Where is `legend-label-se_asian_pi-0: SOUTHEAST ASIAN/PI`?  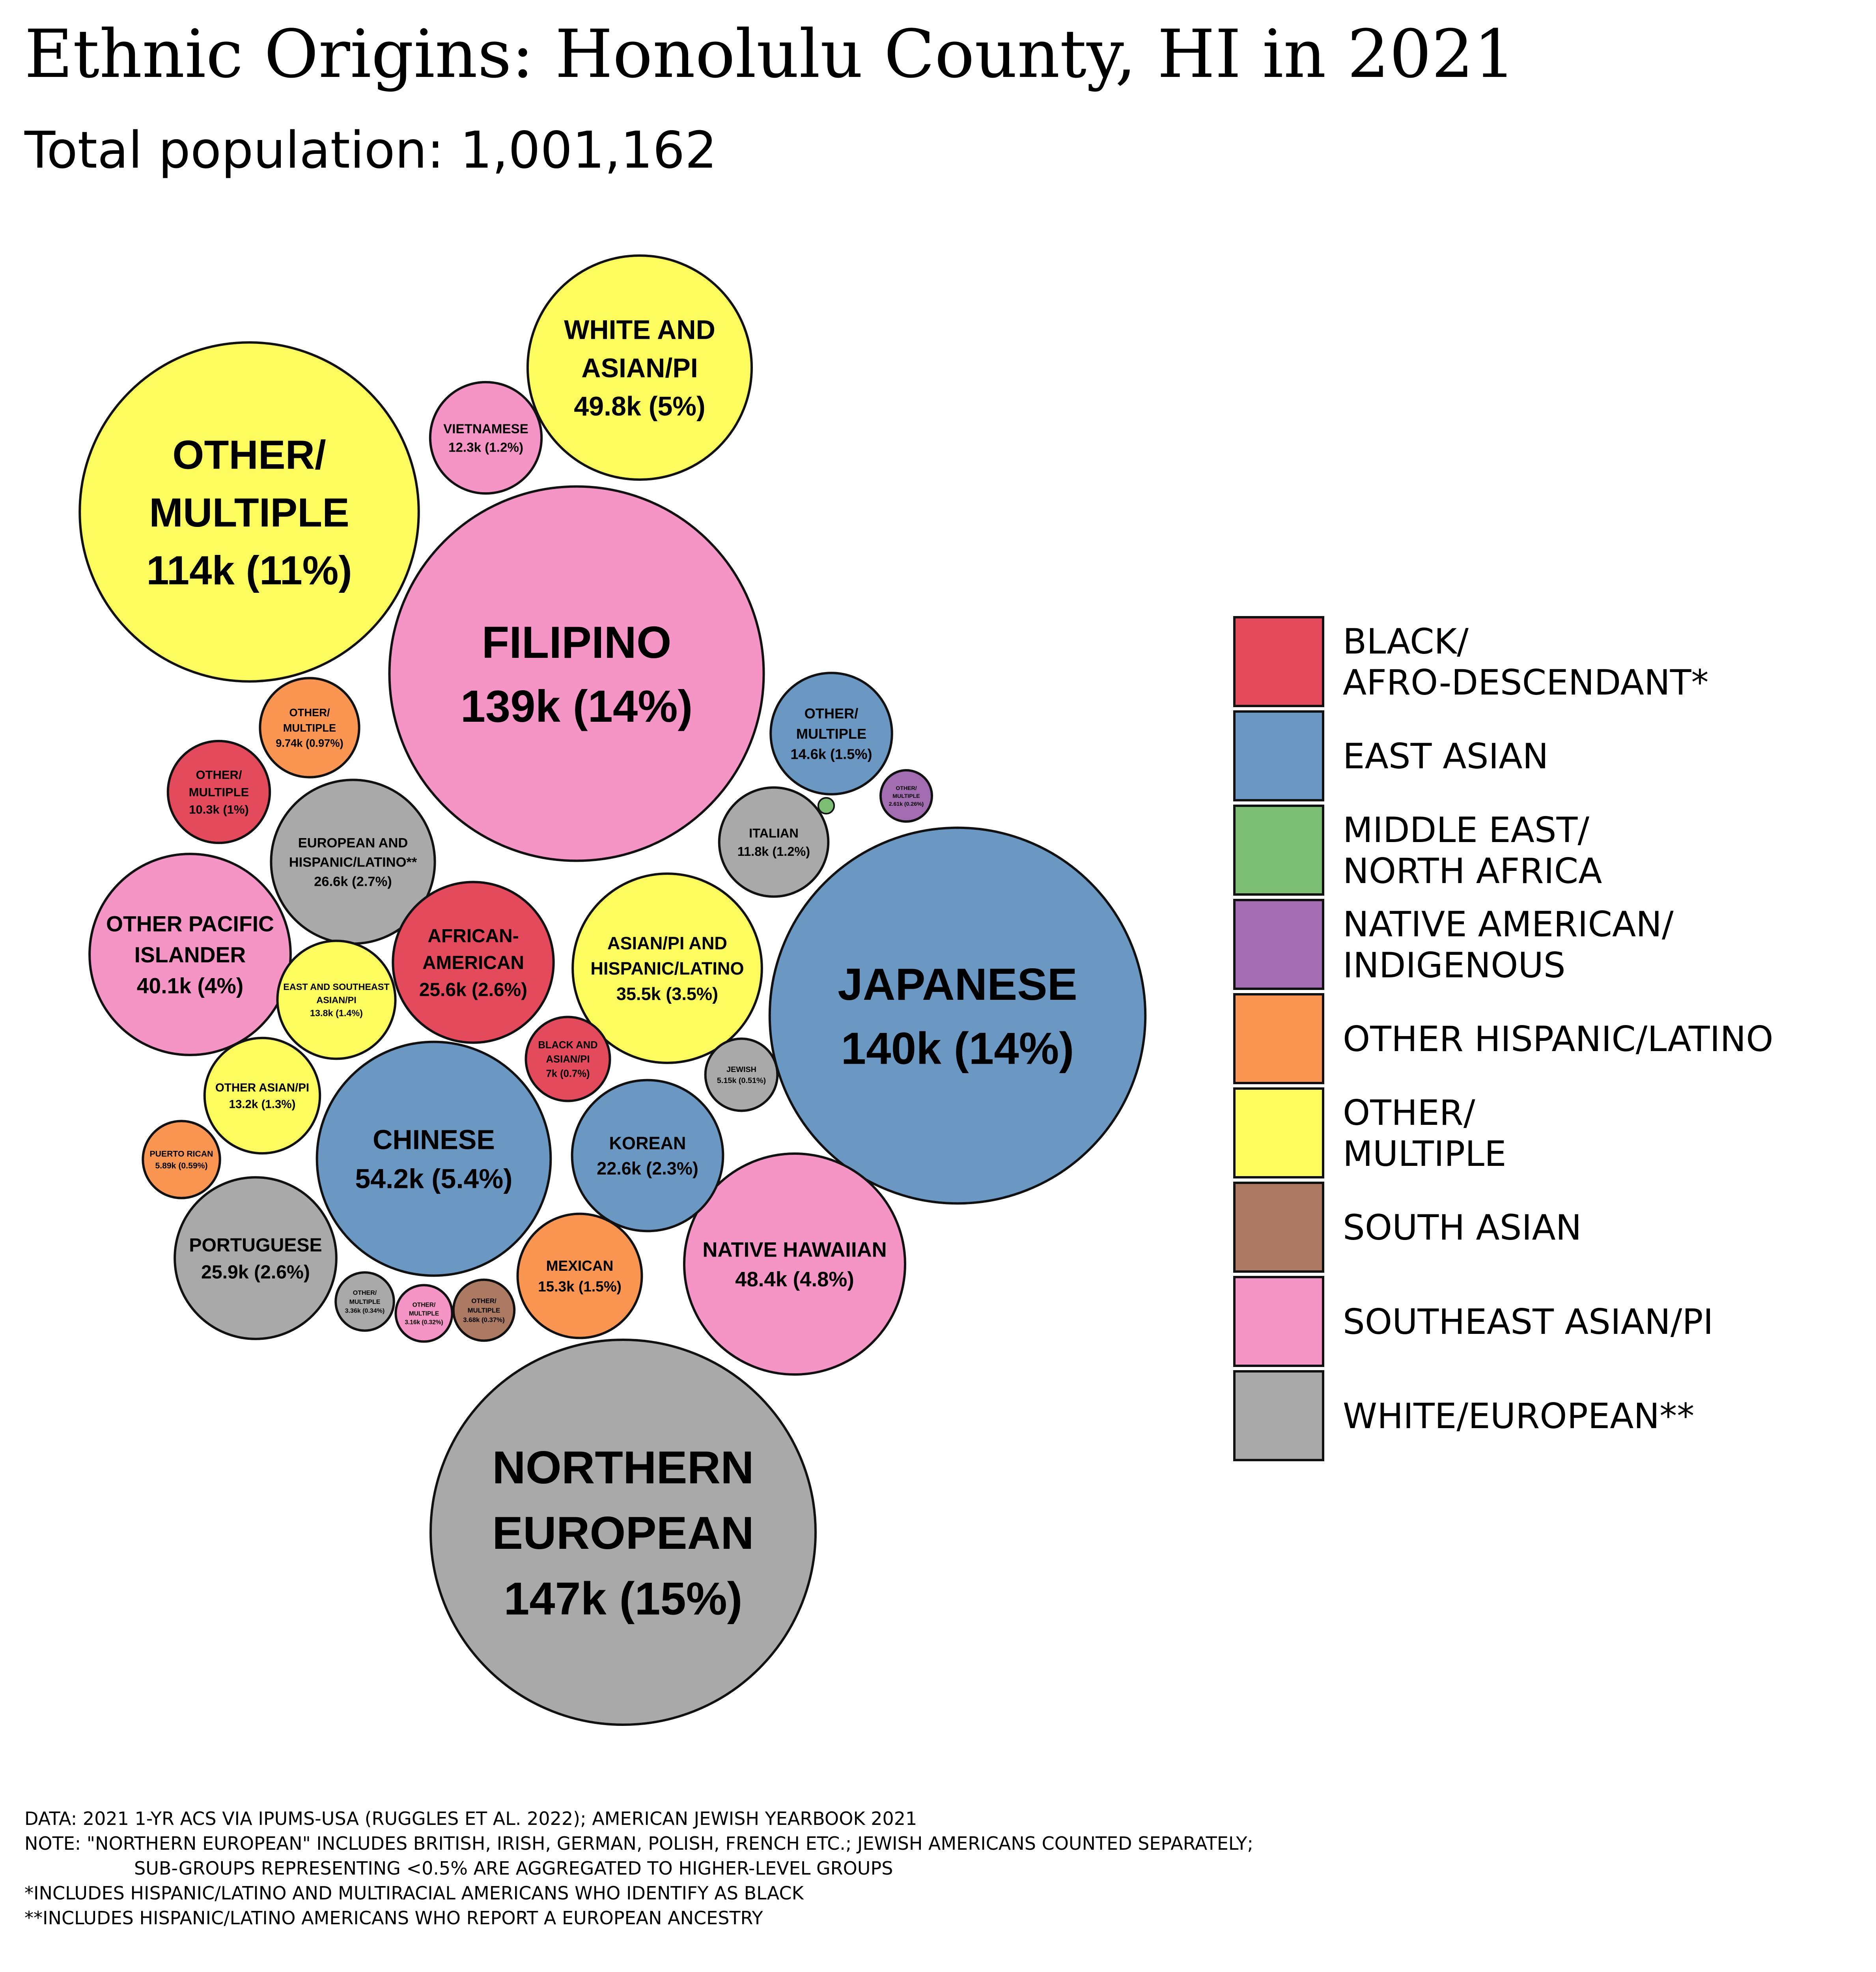
legend-label-se_asian_pi-0: SOUTHEAST ASIAN/PI is located at coordinates (1528, 1322).